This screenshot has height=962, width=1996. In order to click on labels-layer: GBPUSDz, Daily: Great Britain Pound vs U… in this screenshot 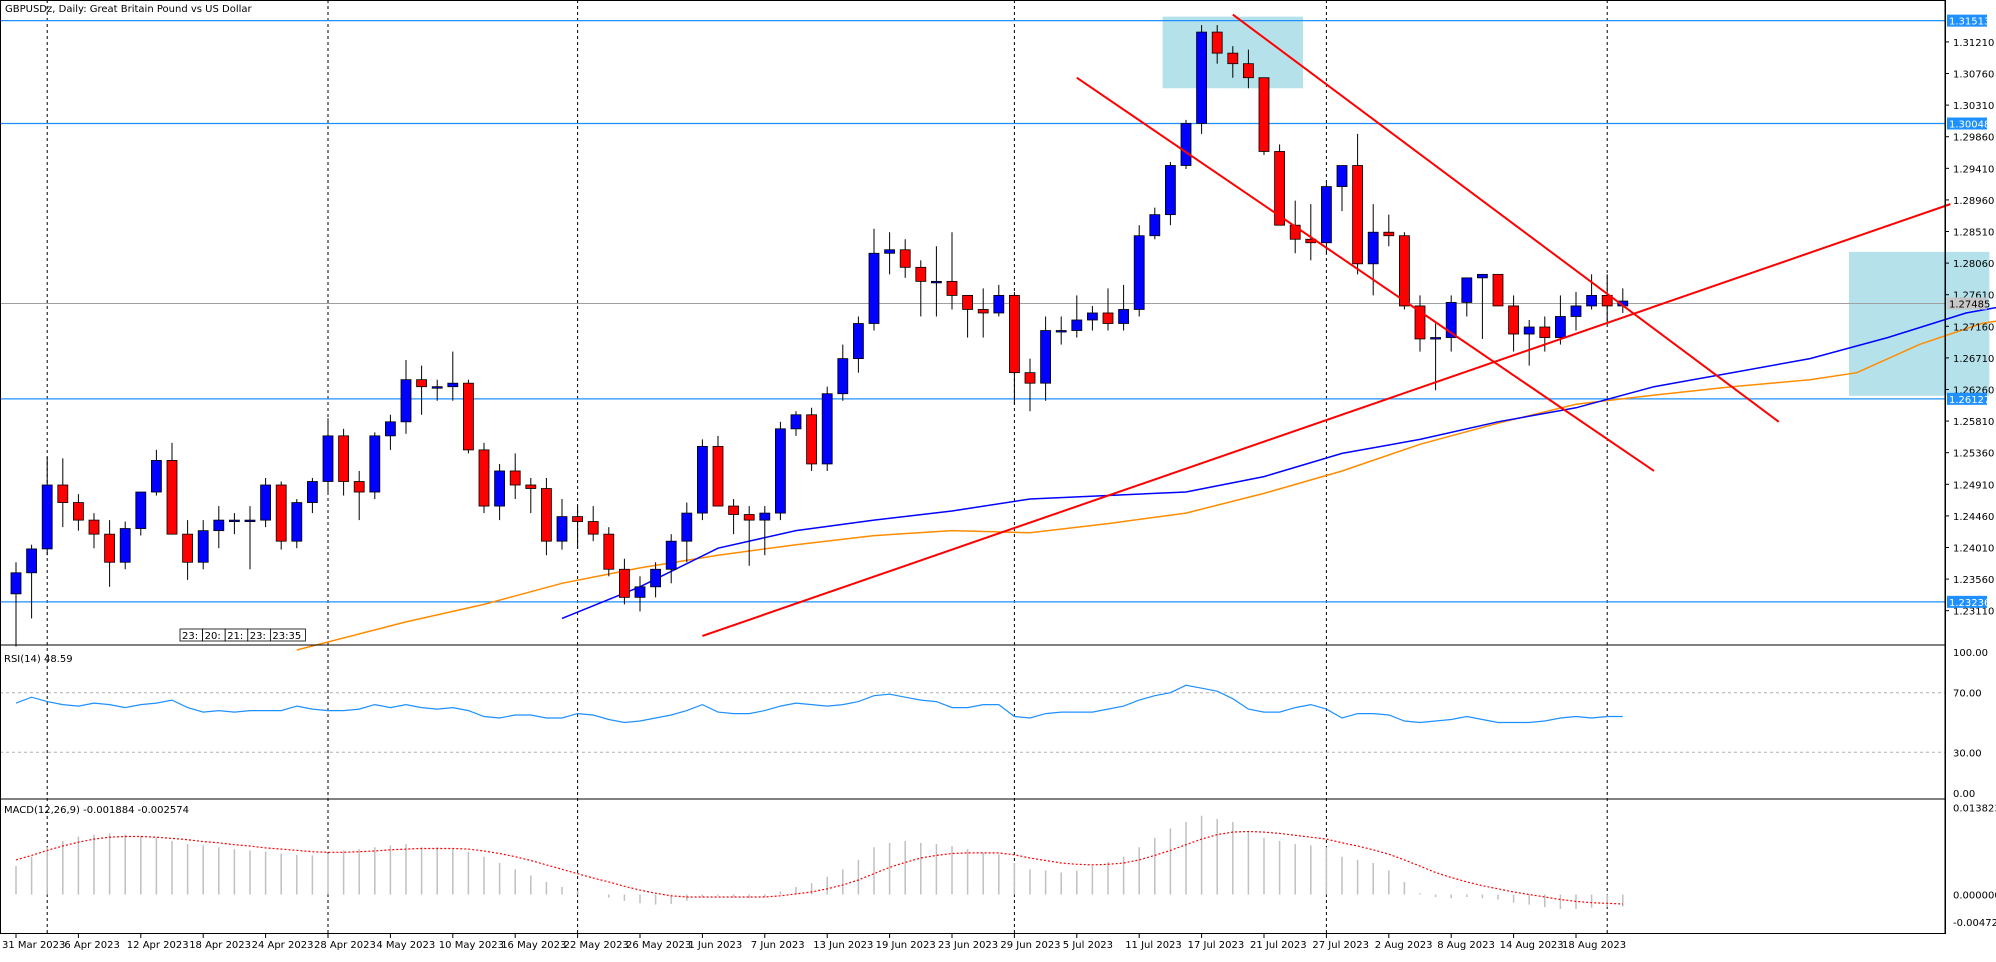, I will do `click(155, 410)`.